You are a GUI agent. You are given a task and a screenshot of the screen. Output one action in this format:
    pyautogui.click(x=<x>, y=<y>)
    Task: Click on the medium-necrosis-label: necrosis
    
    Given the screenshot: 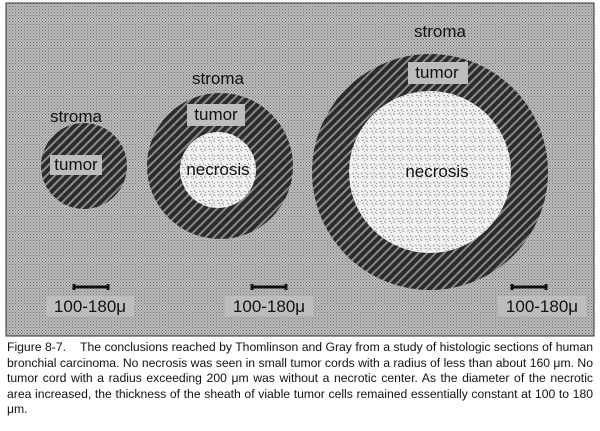 What is the action you would take?
    pyautogui.click(x=217, y=169)
    